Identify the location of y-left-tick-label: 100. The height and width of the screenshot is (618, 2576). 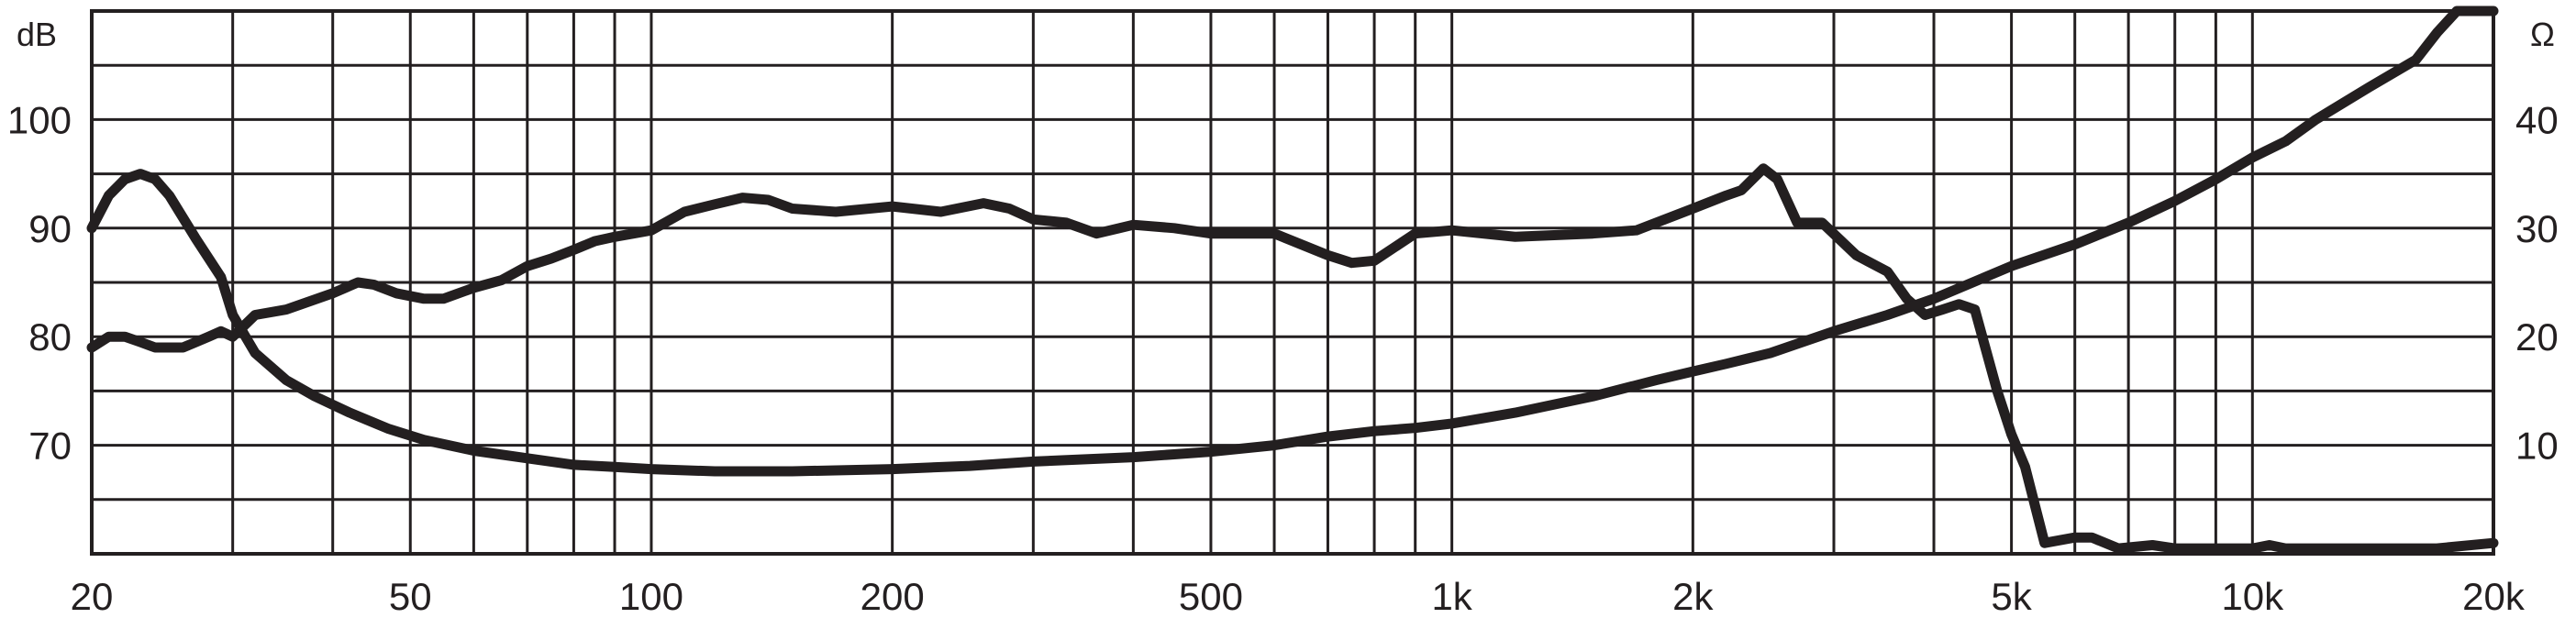
(39, 119).